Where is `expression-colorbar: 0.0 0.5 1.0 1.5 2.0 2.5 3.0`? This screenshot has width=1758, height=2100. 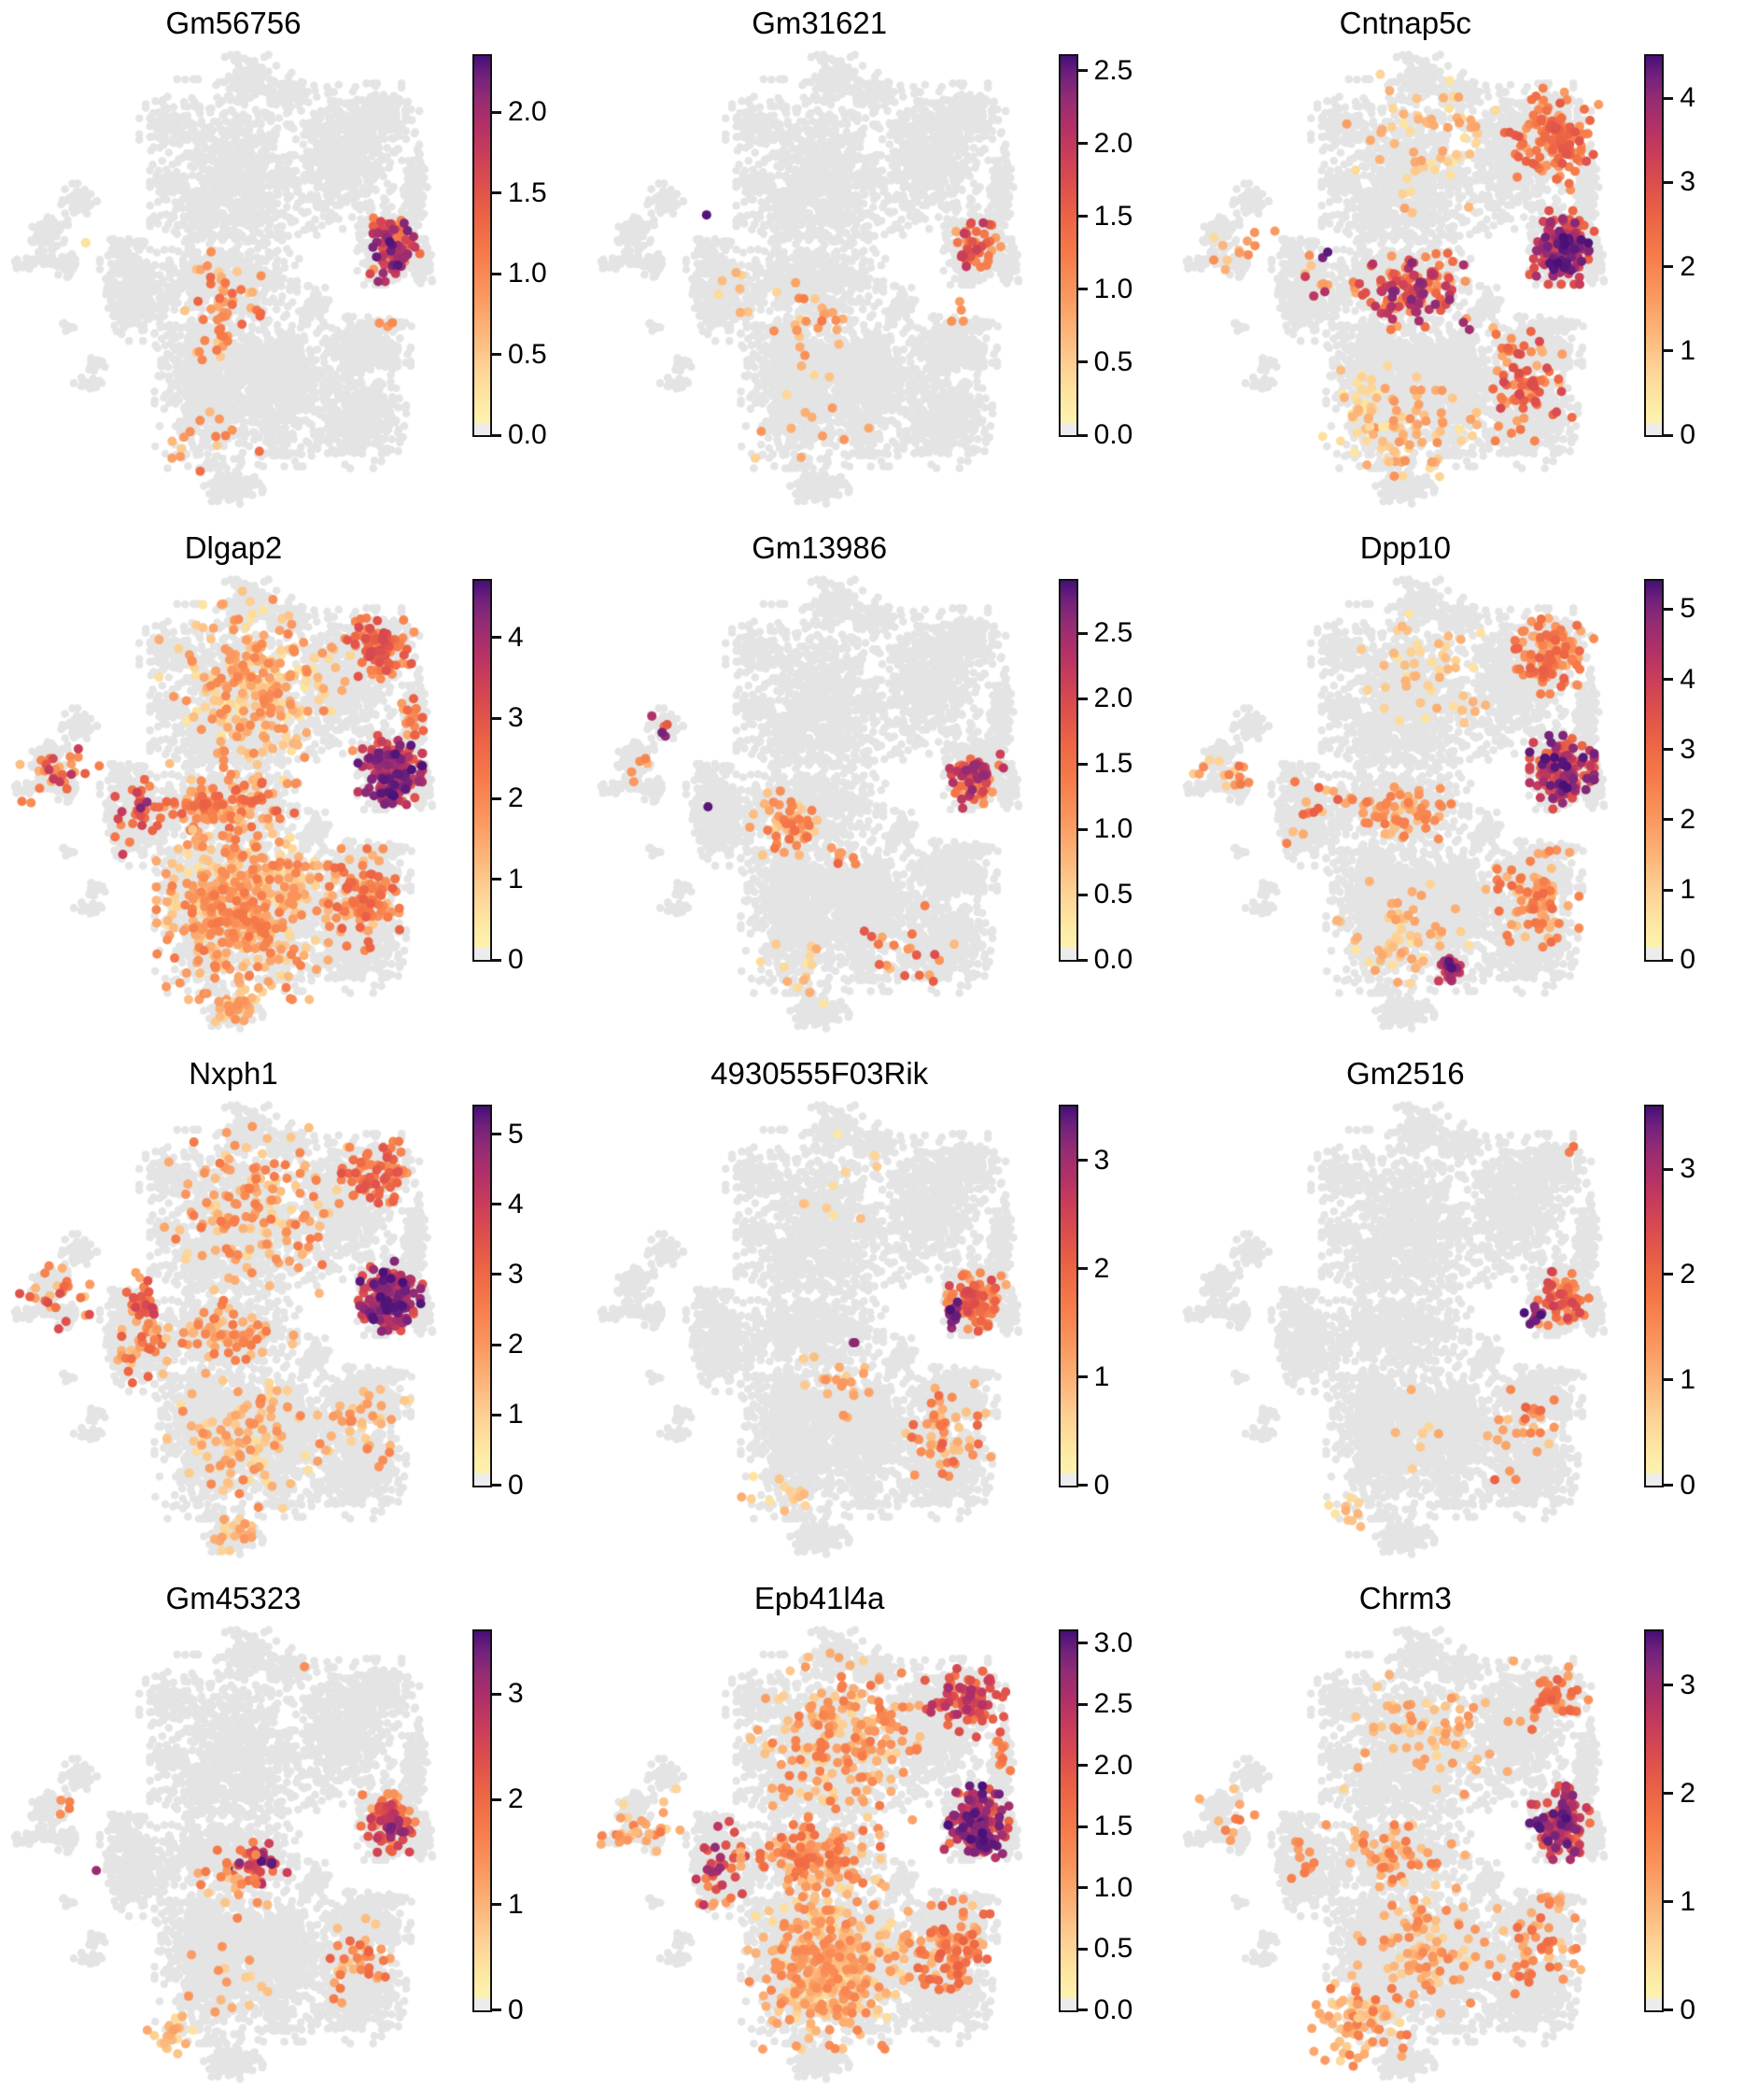
expression-colorbar: 0.0 0.5 1.0 1.5 2.0 2.5 3.0 is located at coordinates (1114, 1825).